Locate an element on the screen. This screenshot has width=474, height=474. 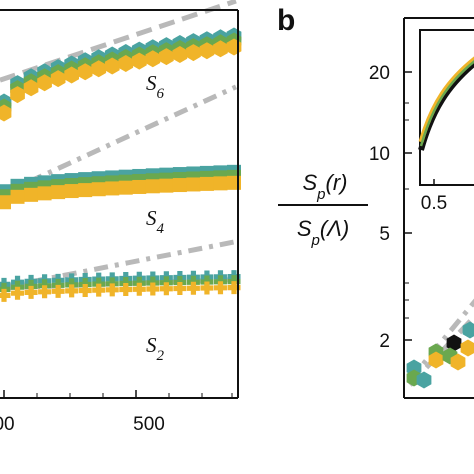
reference-line-dashdot is located at coordinates (441, 340).